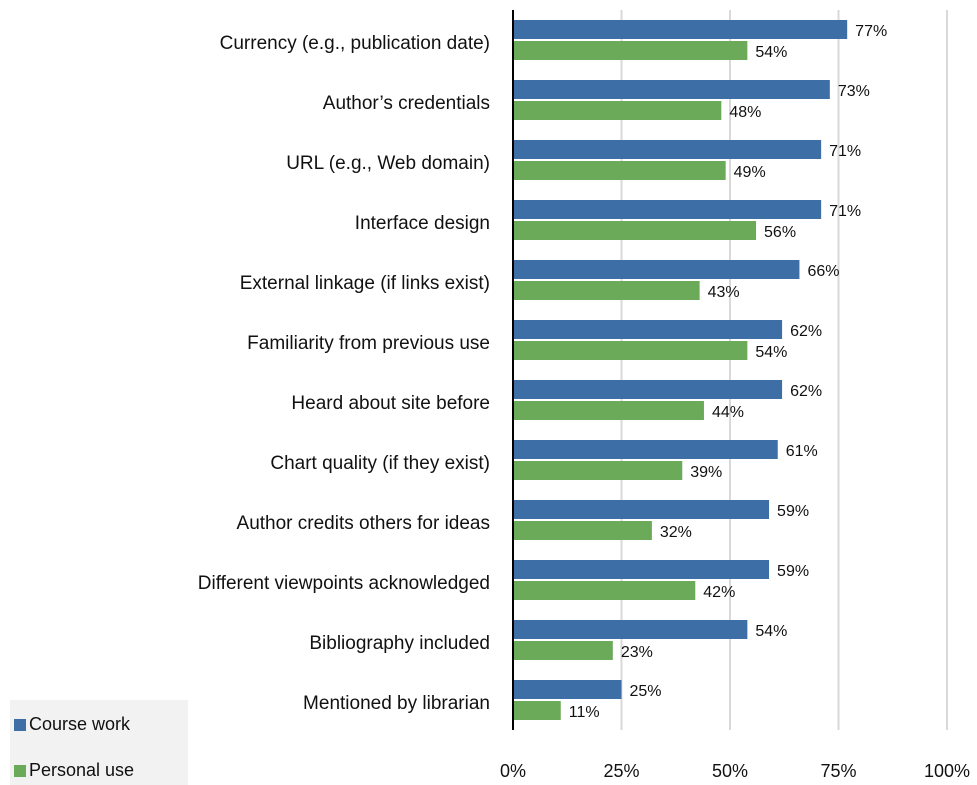 The height and width of the screenshot is (785, 977). Describe the element at coordinates (802, 451) in the screenshot. I see `value-label: 61%` at that location.